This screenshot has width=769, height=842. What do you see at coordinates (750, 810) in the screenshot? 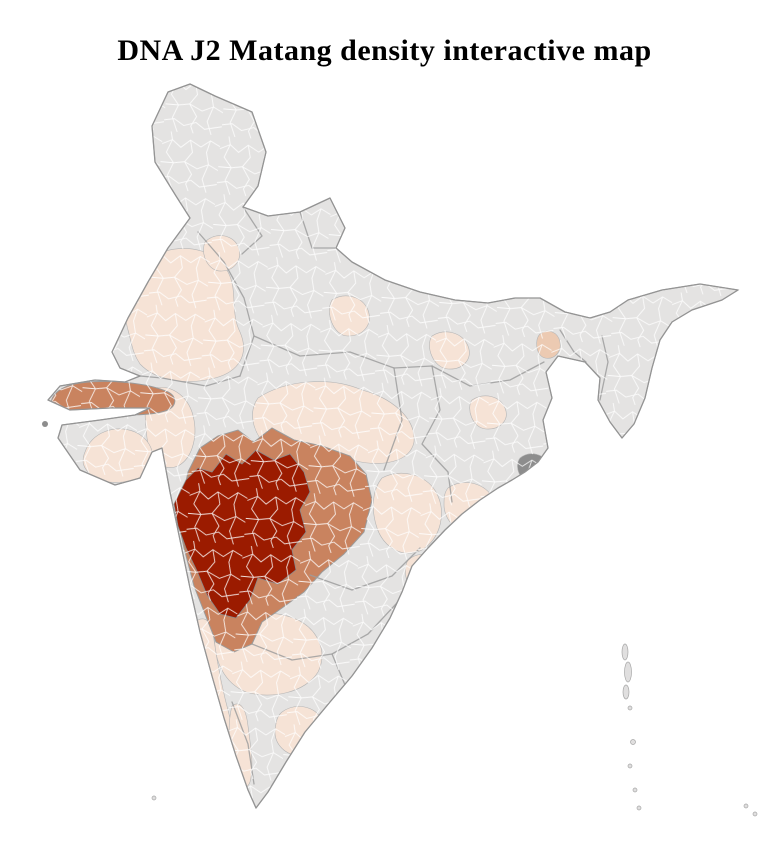
I see `offshore-specks` at bounding box center [750, 810].